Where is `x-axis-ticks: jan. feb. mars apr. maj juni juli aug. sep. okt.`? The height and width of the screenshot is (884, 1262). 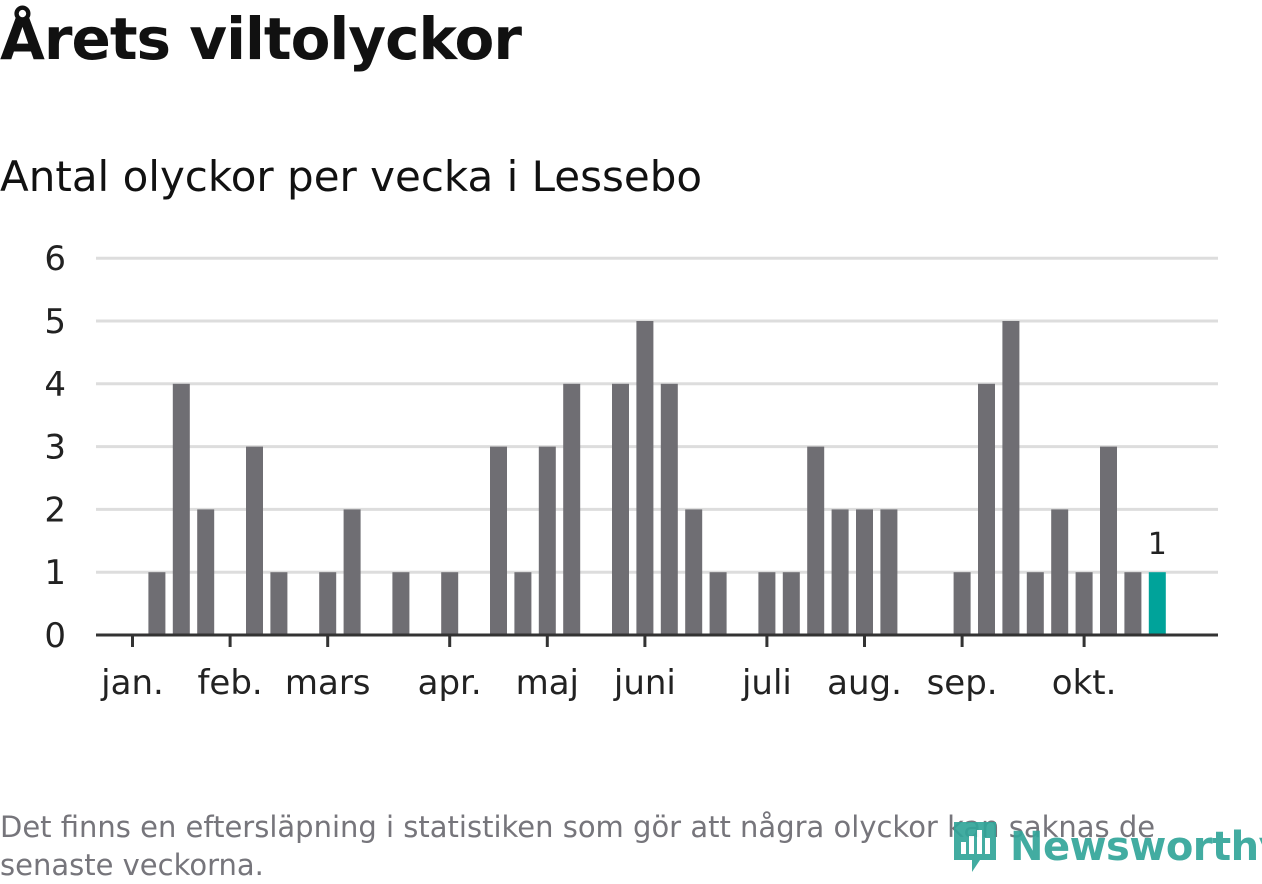 x-axis-ticks: jan. feb. mars apr. maj juni juli aug. sep. okt. is located at coordinates (608, 669).